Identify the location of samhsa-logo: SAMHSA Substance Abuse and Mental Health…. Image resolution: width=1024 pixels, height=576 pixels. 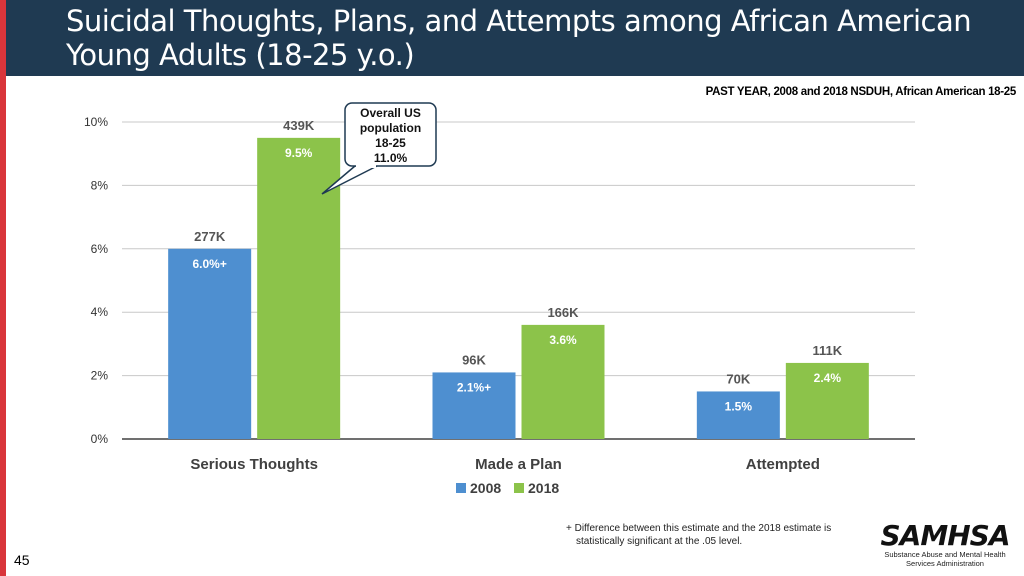
(945, 544).